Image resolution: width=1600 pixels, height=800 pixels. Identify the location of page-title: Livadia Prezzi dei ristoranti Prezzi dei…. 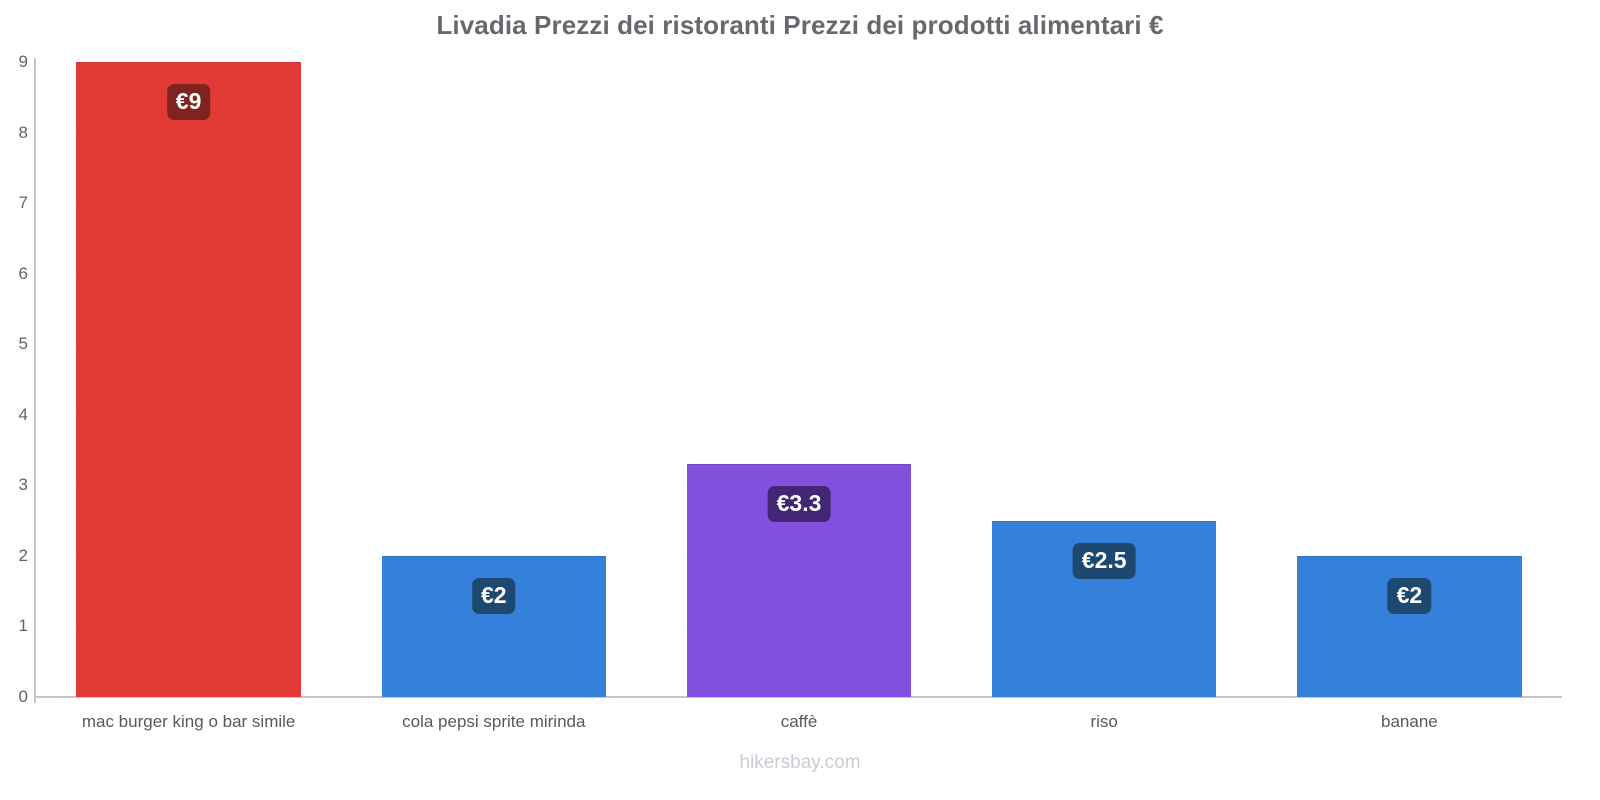
(800, 25).